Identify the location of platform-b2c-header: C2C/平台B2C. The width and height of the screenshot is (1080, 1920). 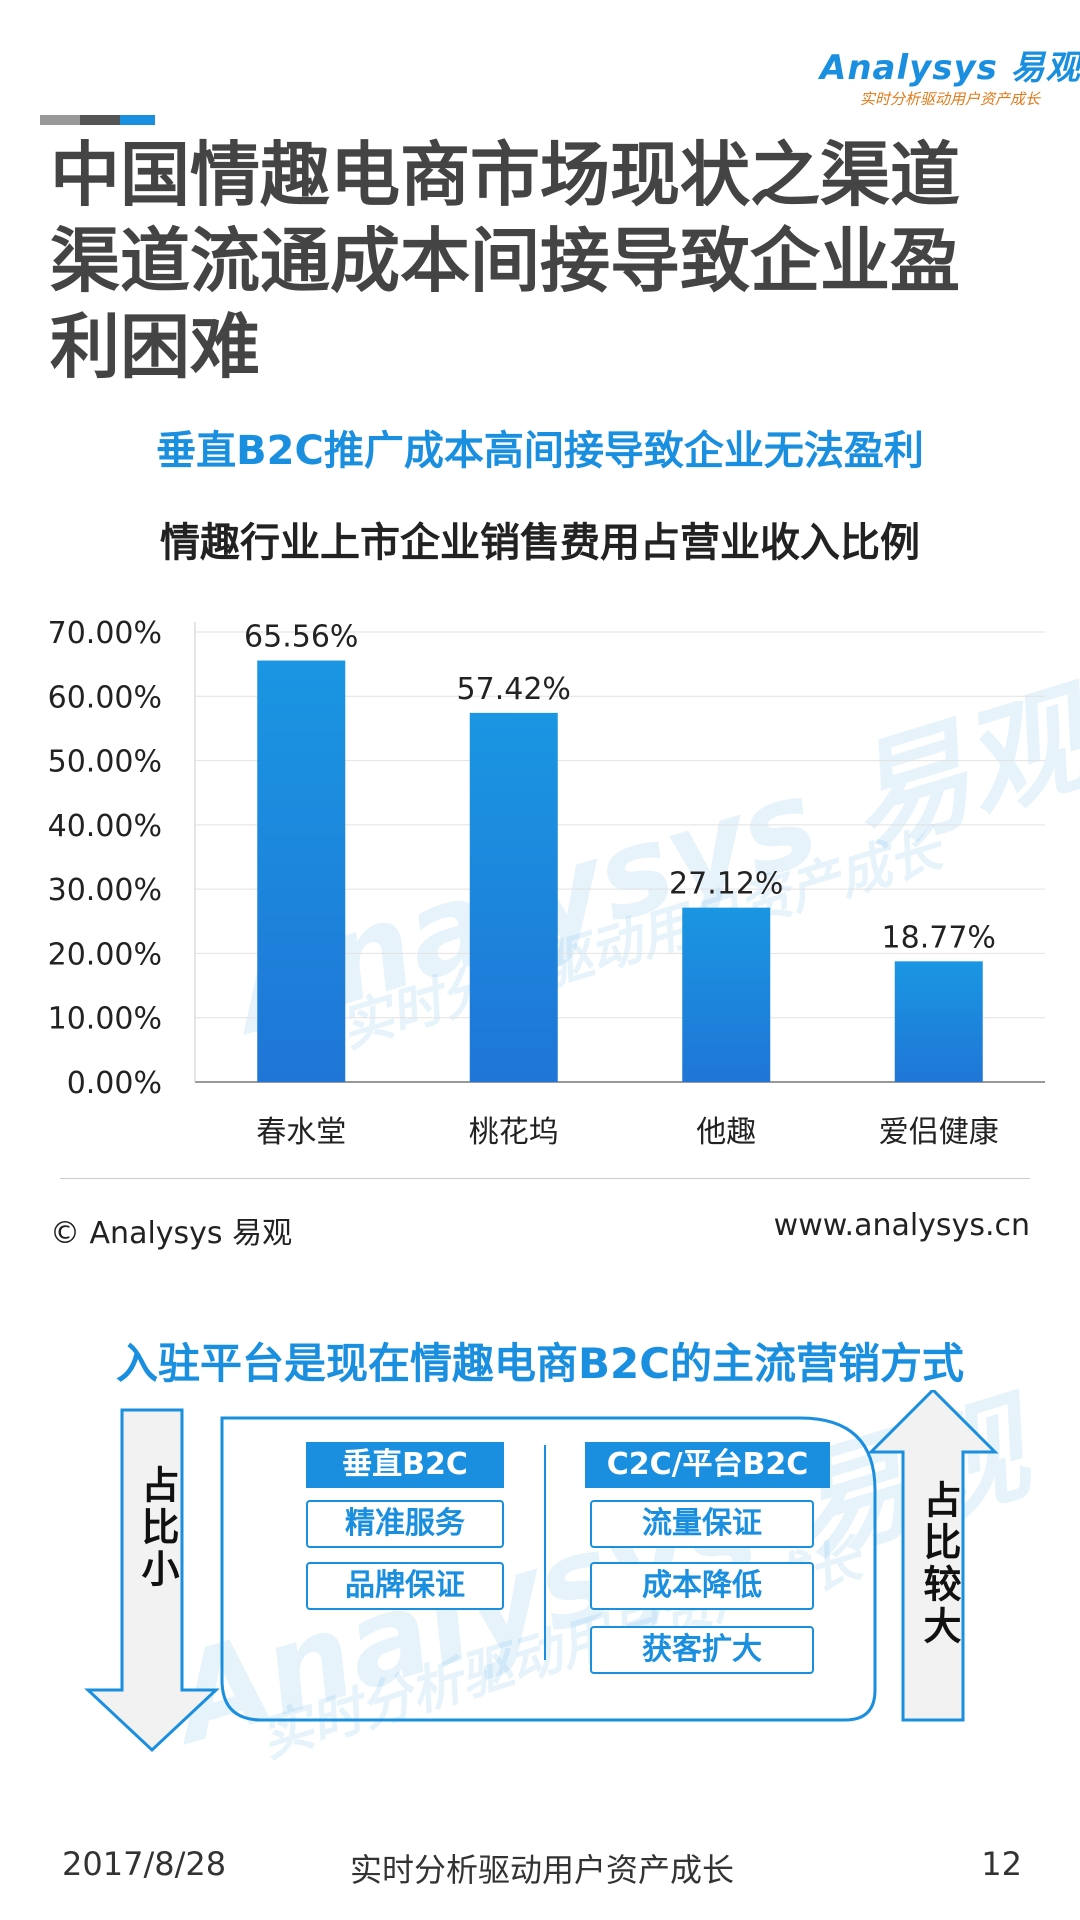
(707, 1465).